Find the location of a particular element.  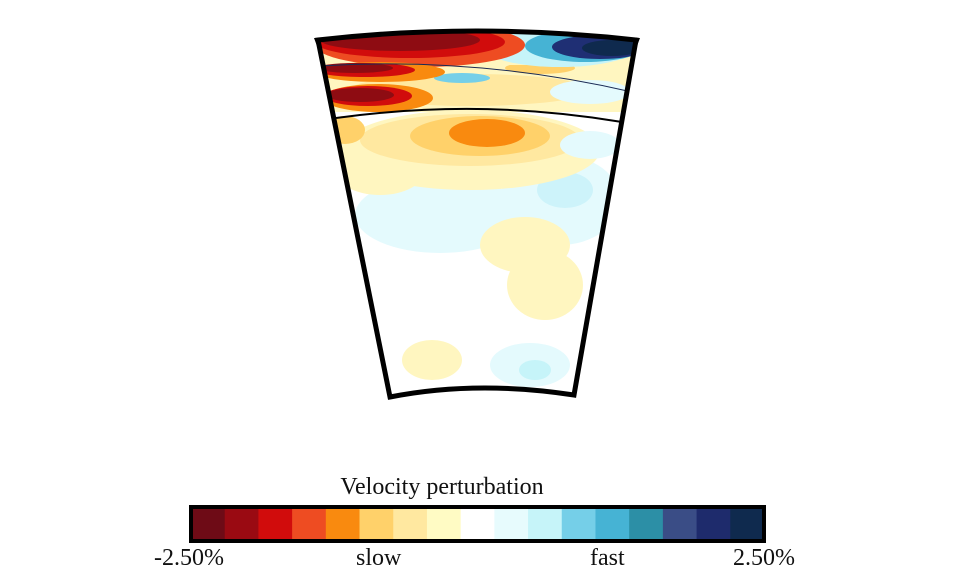

colorbar-max-label: 2.50% is located at coordinates (764, 558).